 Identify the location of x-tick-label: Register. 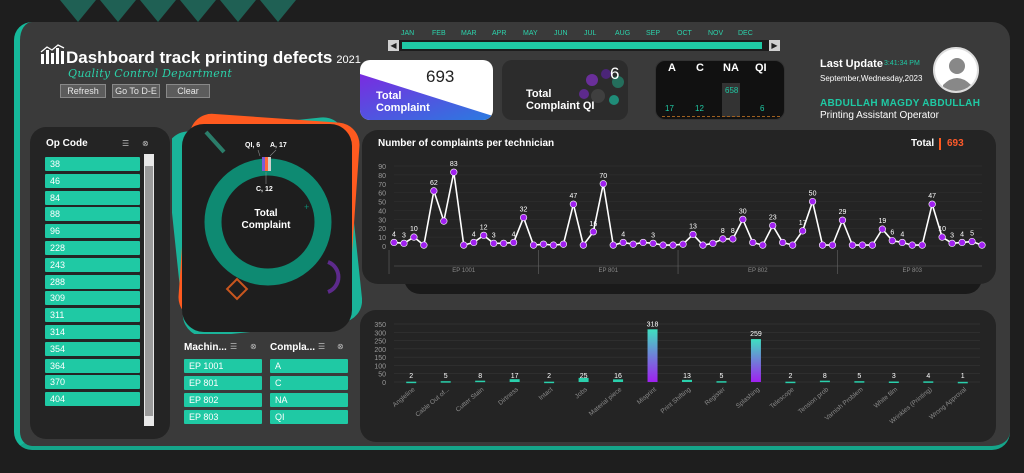
(716, 396).